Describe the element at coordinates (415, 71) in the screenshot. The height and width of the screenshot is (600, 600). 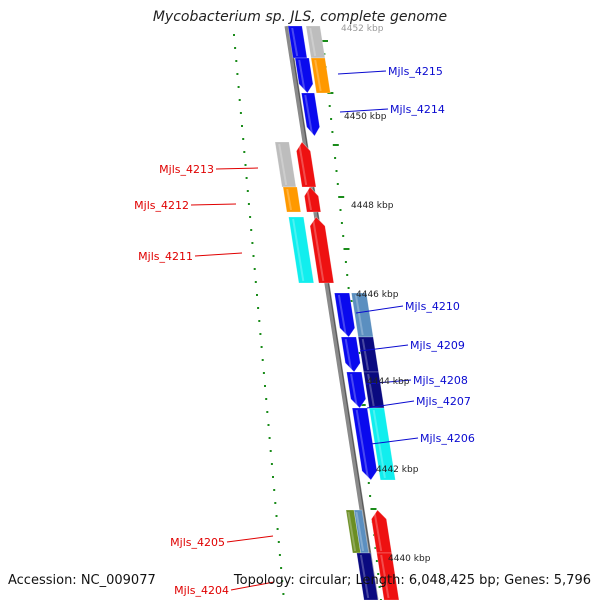
I see `gene-label: Mjls_4215` at that location.